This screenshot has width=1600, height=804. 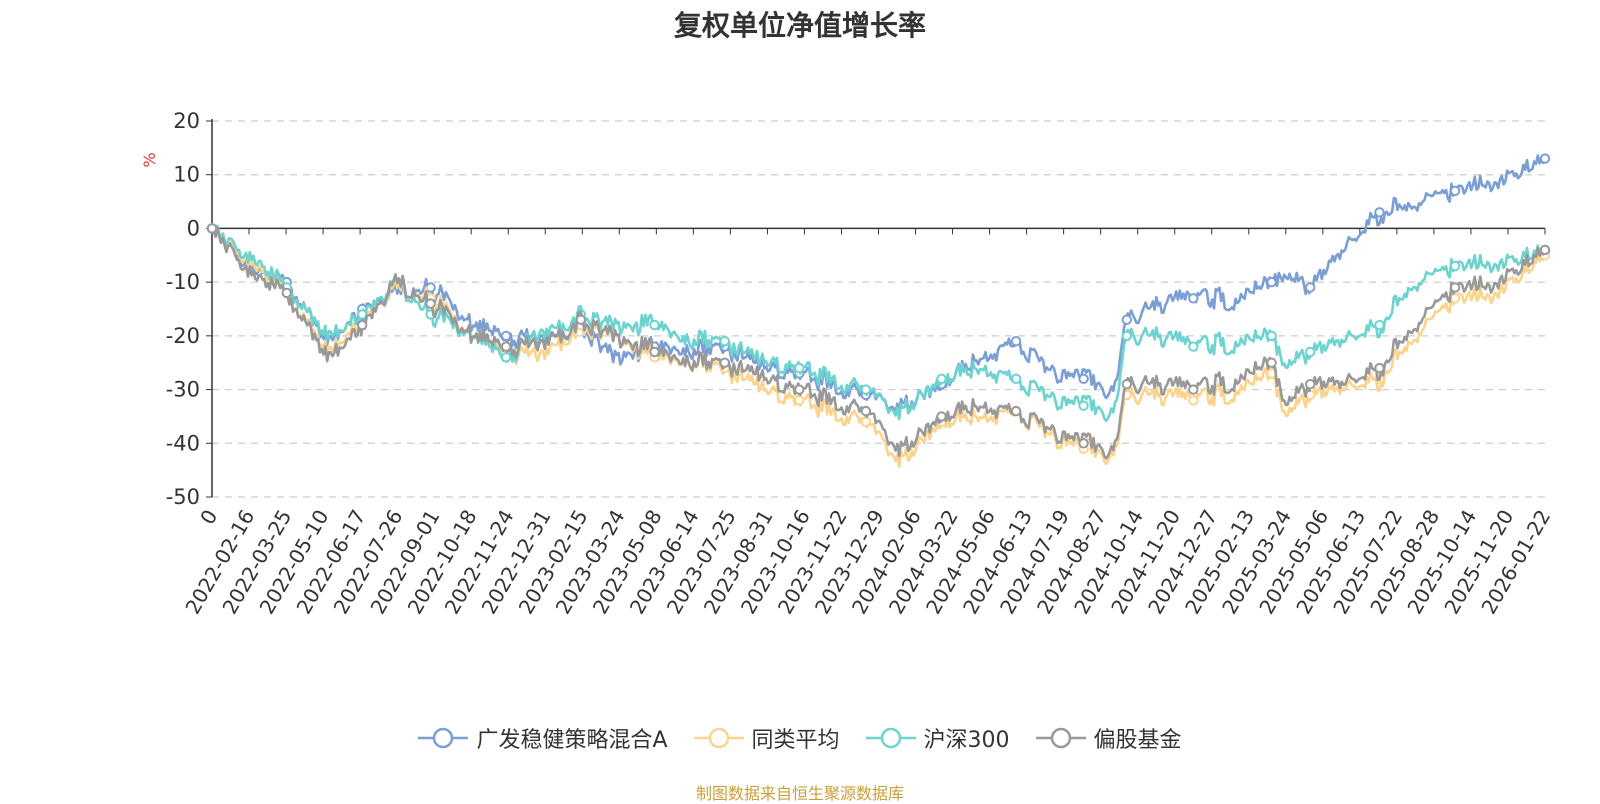 What do you see at coordinates (183, 443) in the screenshot?
I see `y-tick-label: -40` at bounding box center [183, 443].